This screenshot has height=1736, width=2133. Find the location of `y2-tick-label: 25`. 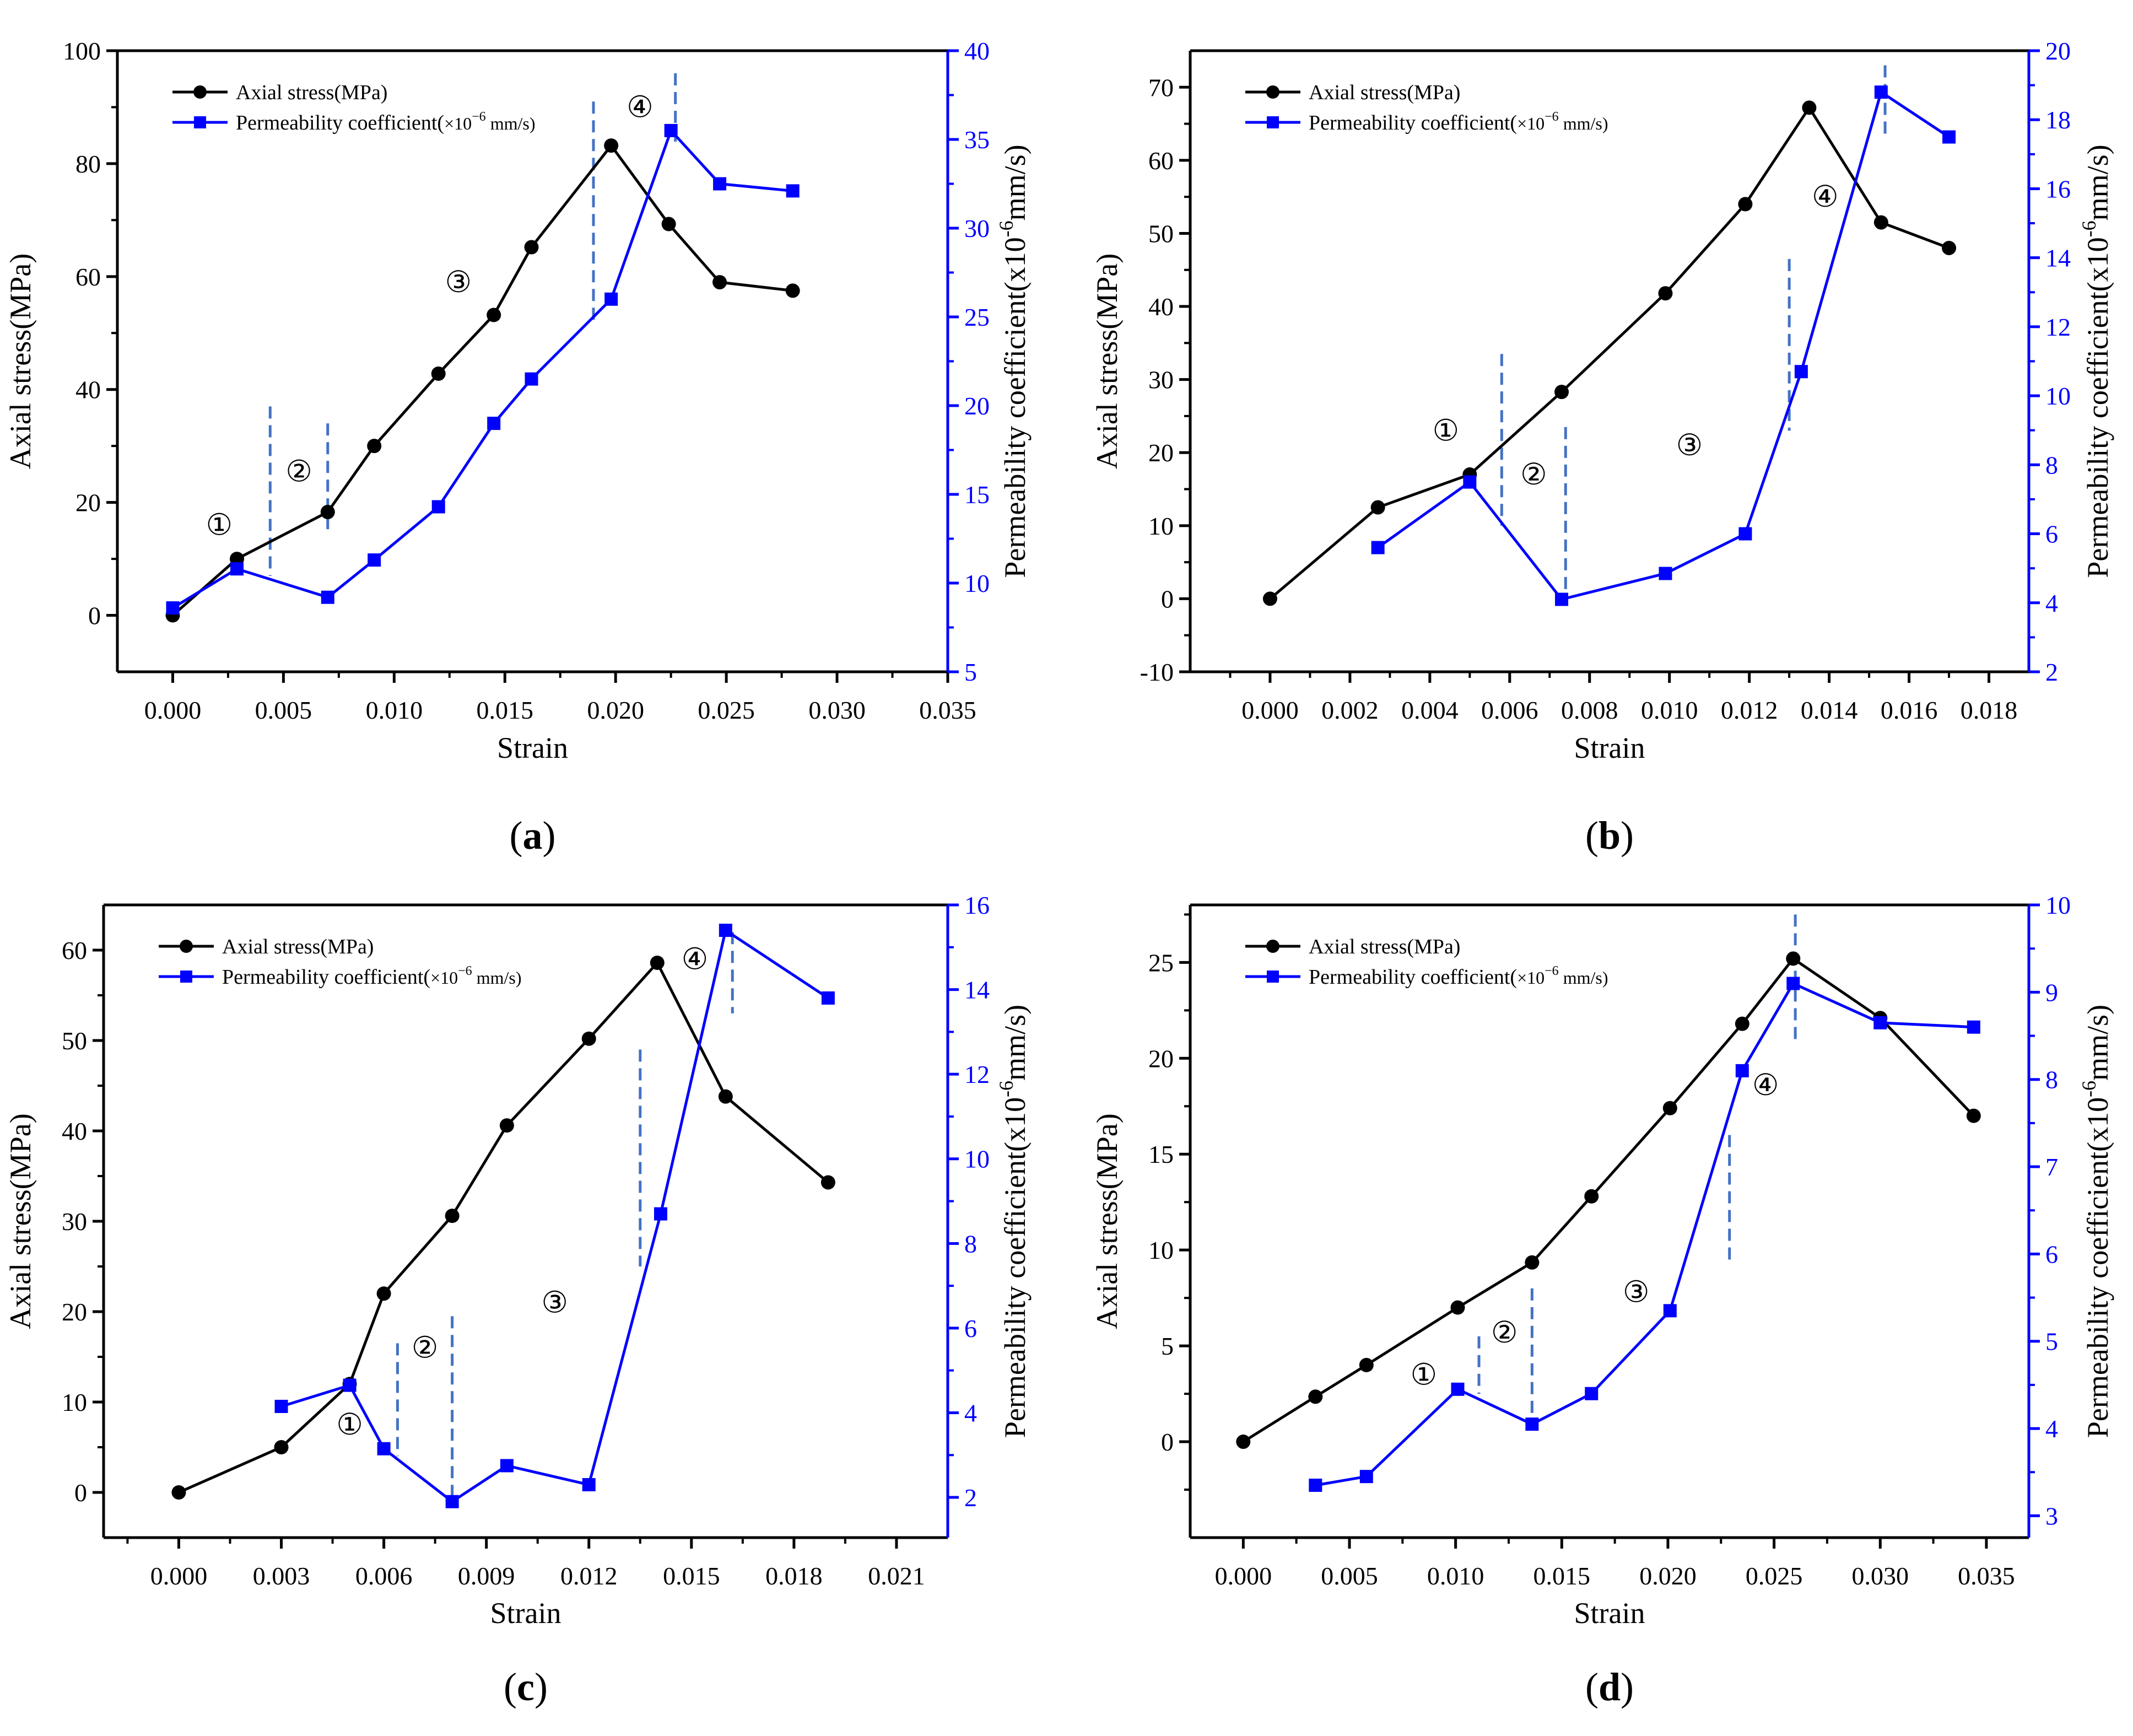

y2-tick-label: 25 is located at coordinates (977, 317).